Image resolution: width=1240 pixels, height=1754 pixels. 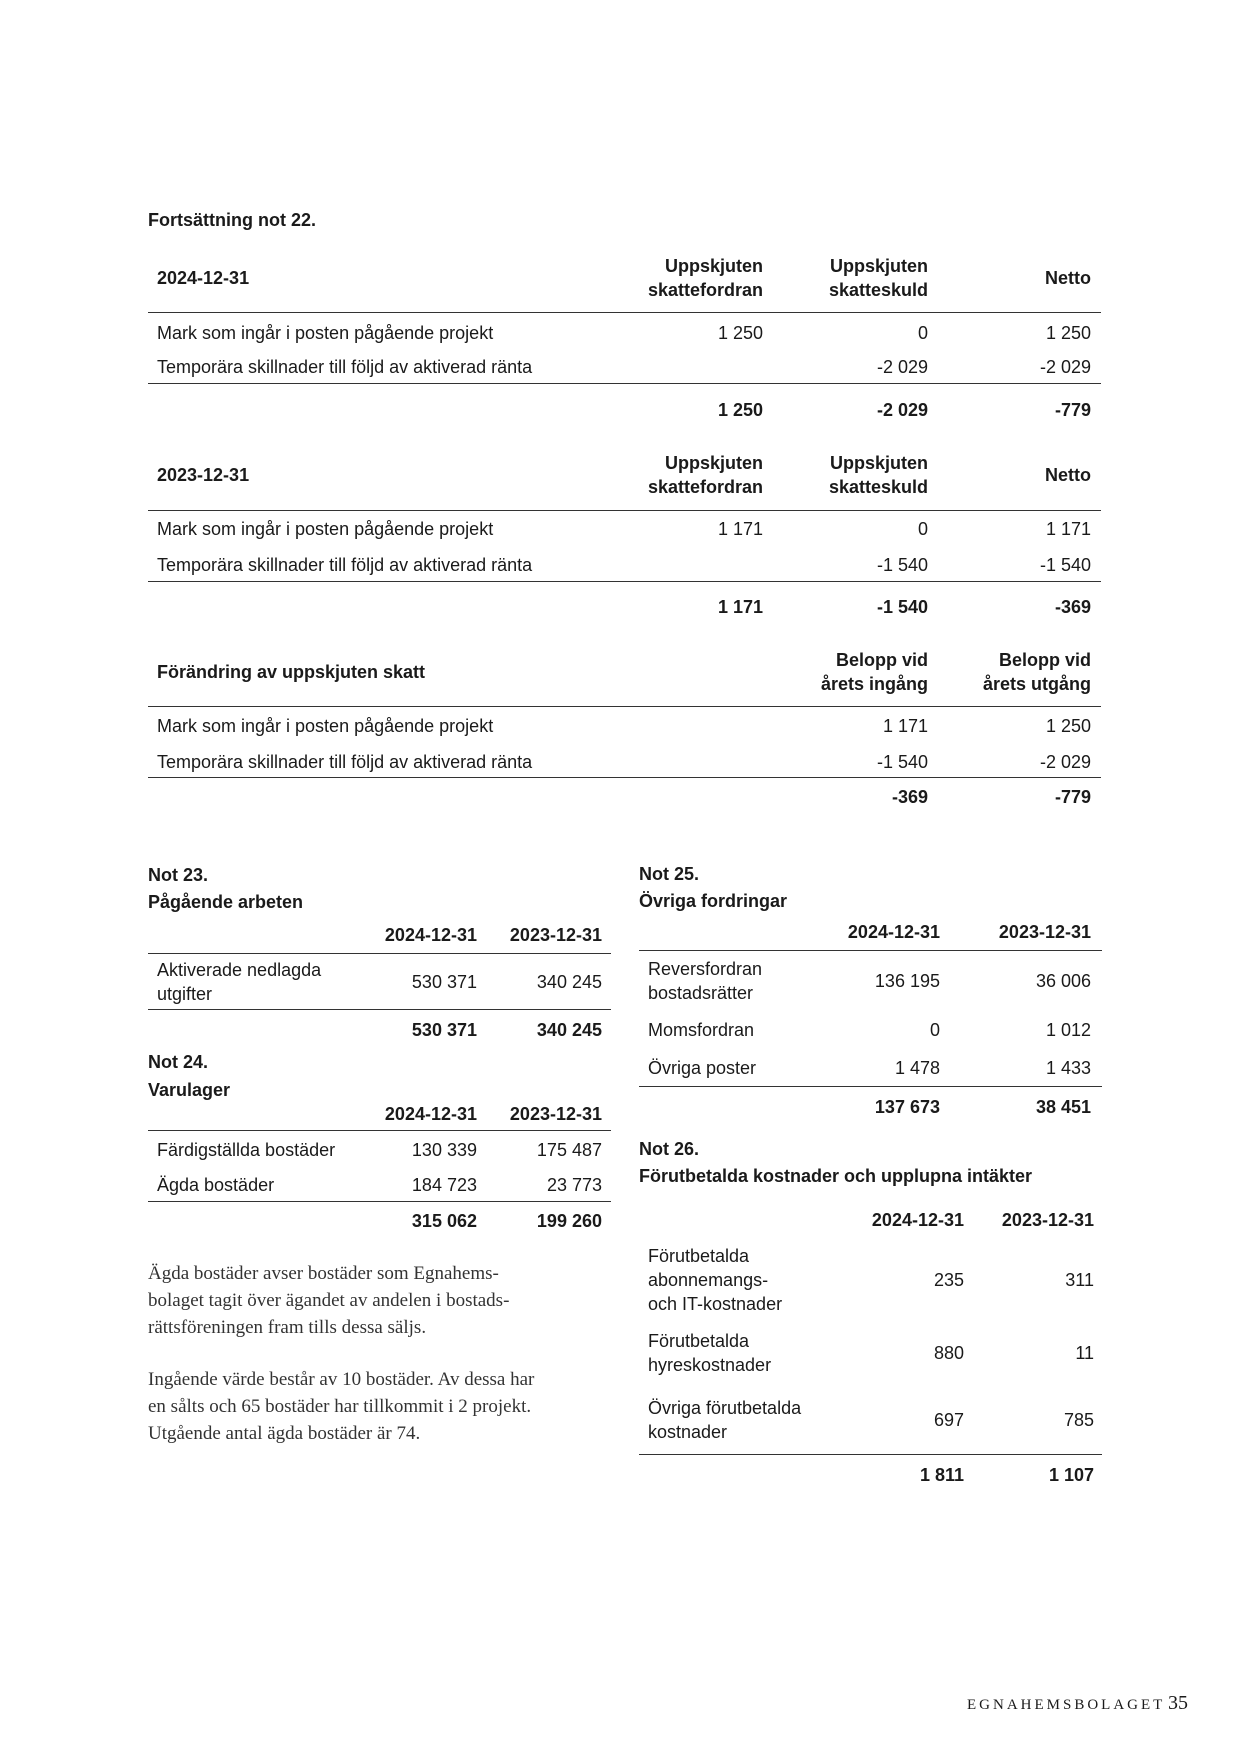 I want to click on cell-value: 175 487, so click(x=569, y=1150).